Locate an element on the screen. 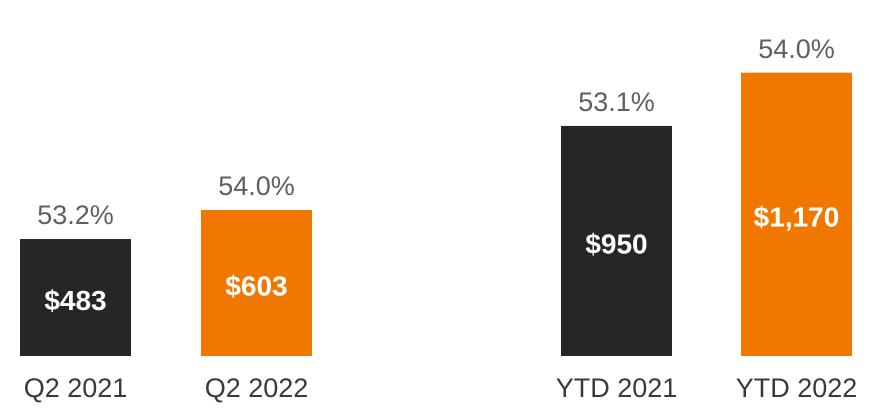 This screenshot has height=408, width=869. value-label: $483 is located at coordinates (75, 300).